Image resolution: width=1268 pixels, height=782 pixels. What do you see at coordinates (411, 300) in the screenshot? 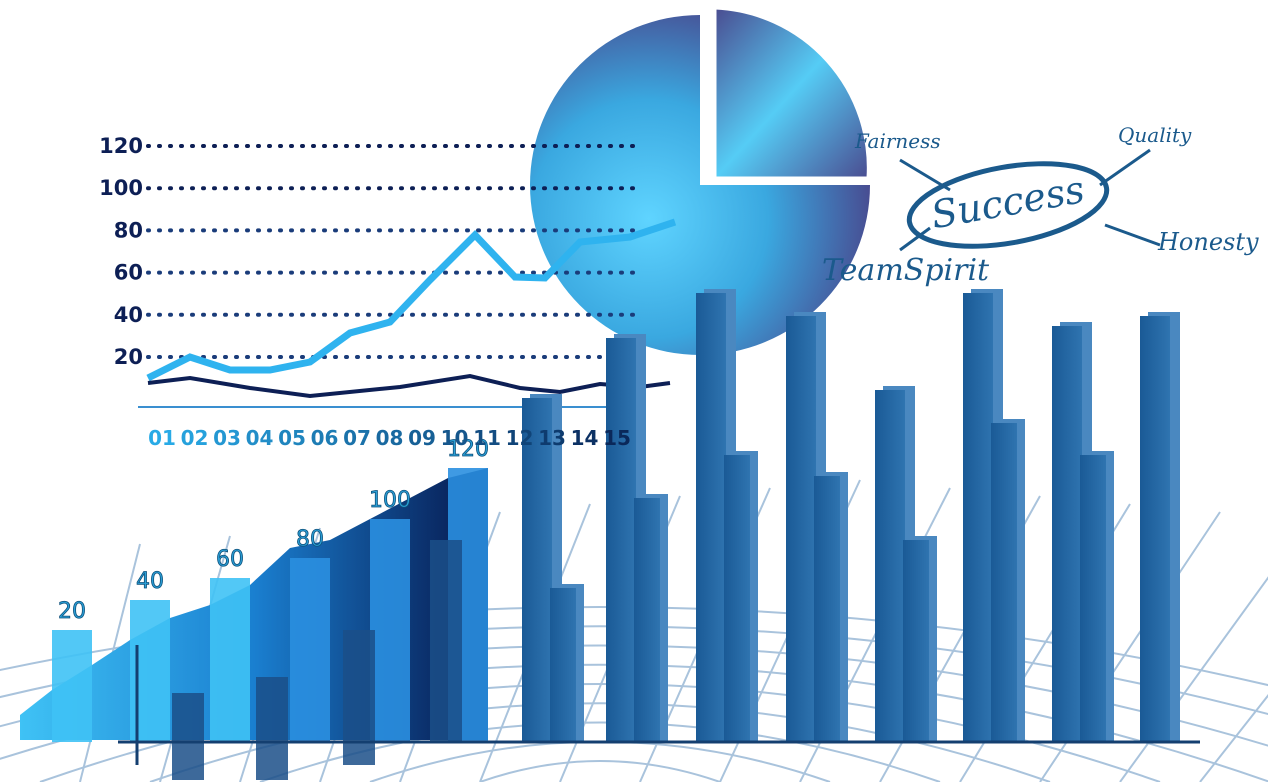
I see `line-light` at bounding box center [411, 300].